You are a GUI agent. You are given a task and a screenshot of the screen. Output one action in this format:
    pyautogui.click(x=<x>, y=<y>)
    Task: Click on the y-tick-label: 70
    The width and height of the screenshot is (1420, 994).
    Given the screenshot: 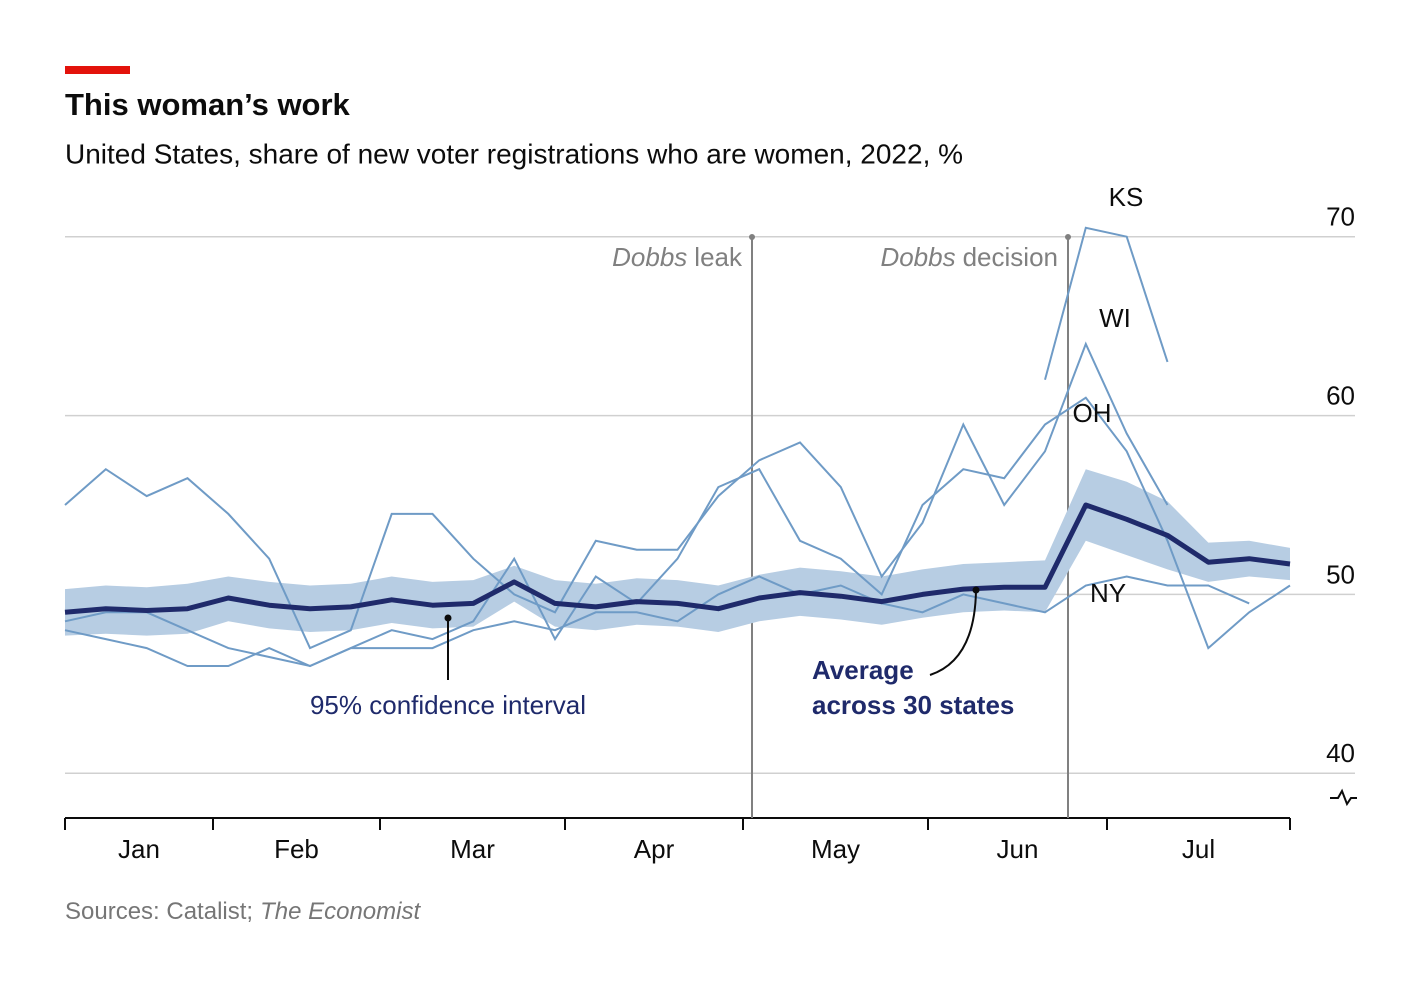 What is the action you would take?
    pyautogui.click(x=1340, y=217)
    